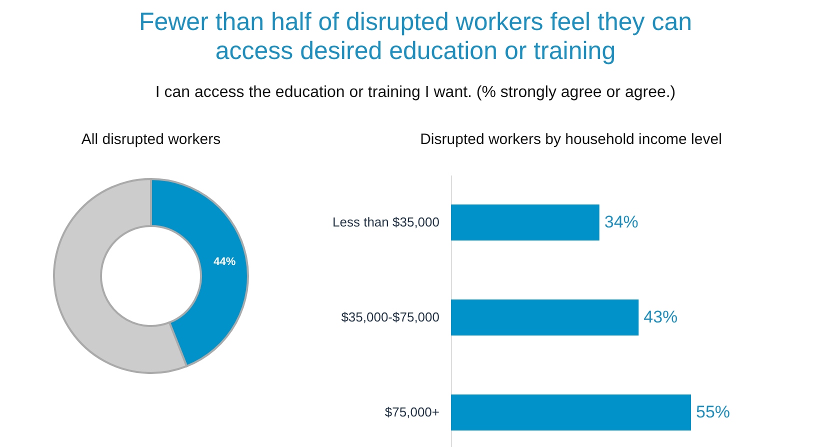  What do you see at coordinates (225, 262) in the screenshot?
I see `data-label: 44%` at bounding box center [225, 262].